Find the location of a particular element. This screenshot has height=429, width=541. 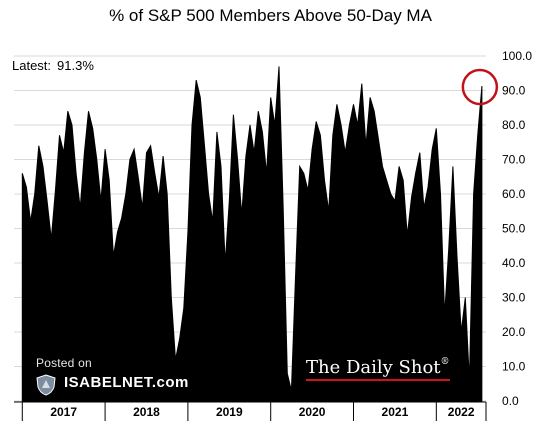

y-tick-label: 50.0 is located at coordinates (514, 229).